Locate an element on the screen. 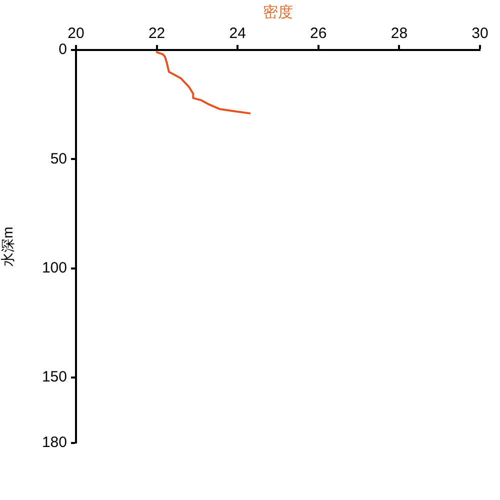 Image resolution: width=500 pixels, height=500 pixels. x-tick-label: 22 is located at coordinates (157, 33).